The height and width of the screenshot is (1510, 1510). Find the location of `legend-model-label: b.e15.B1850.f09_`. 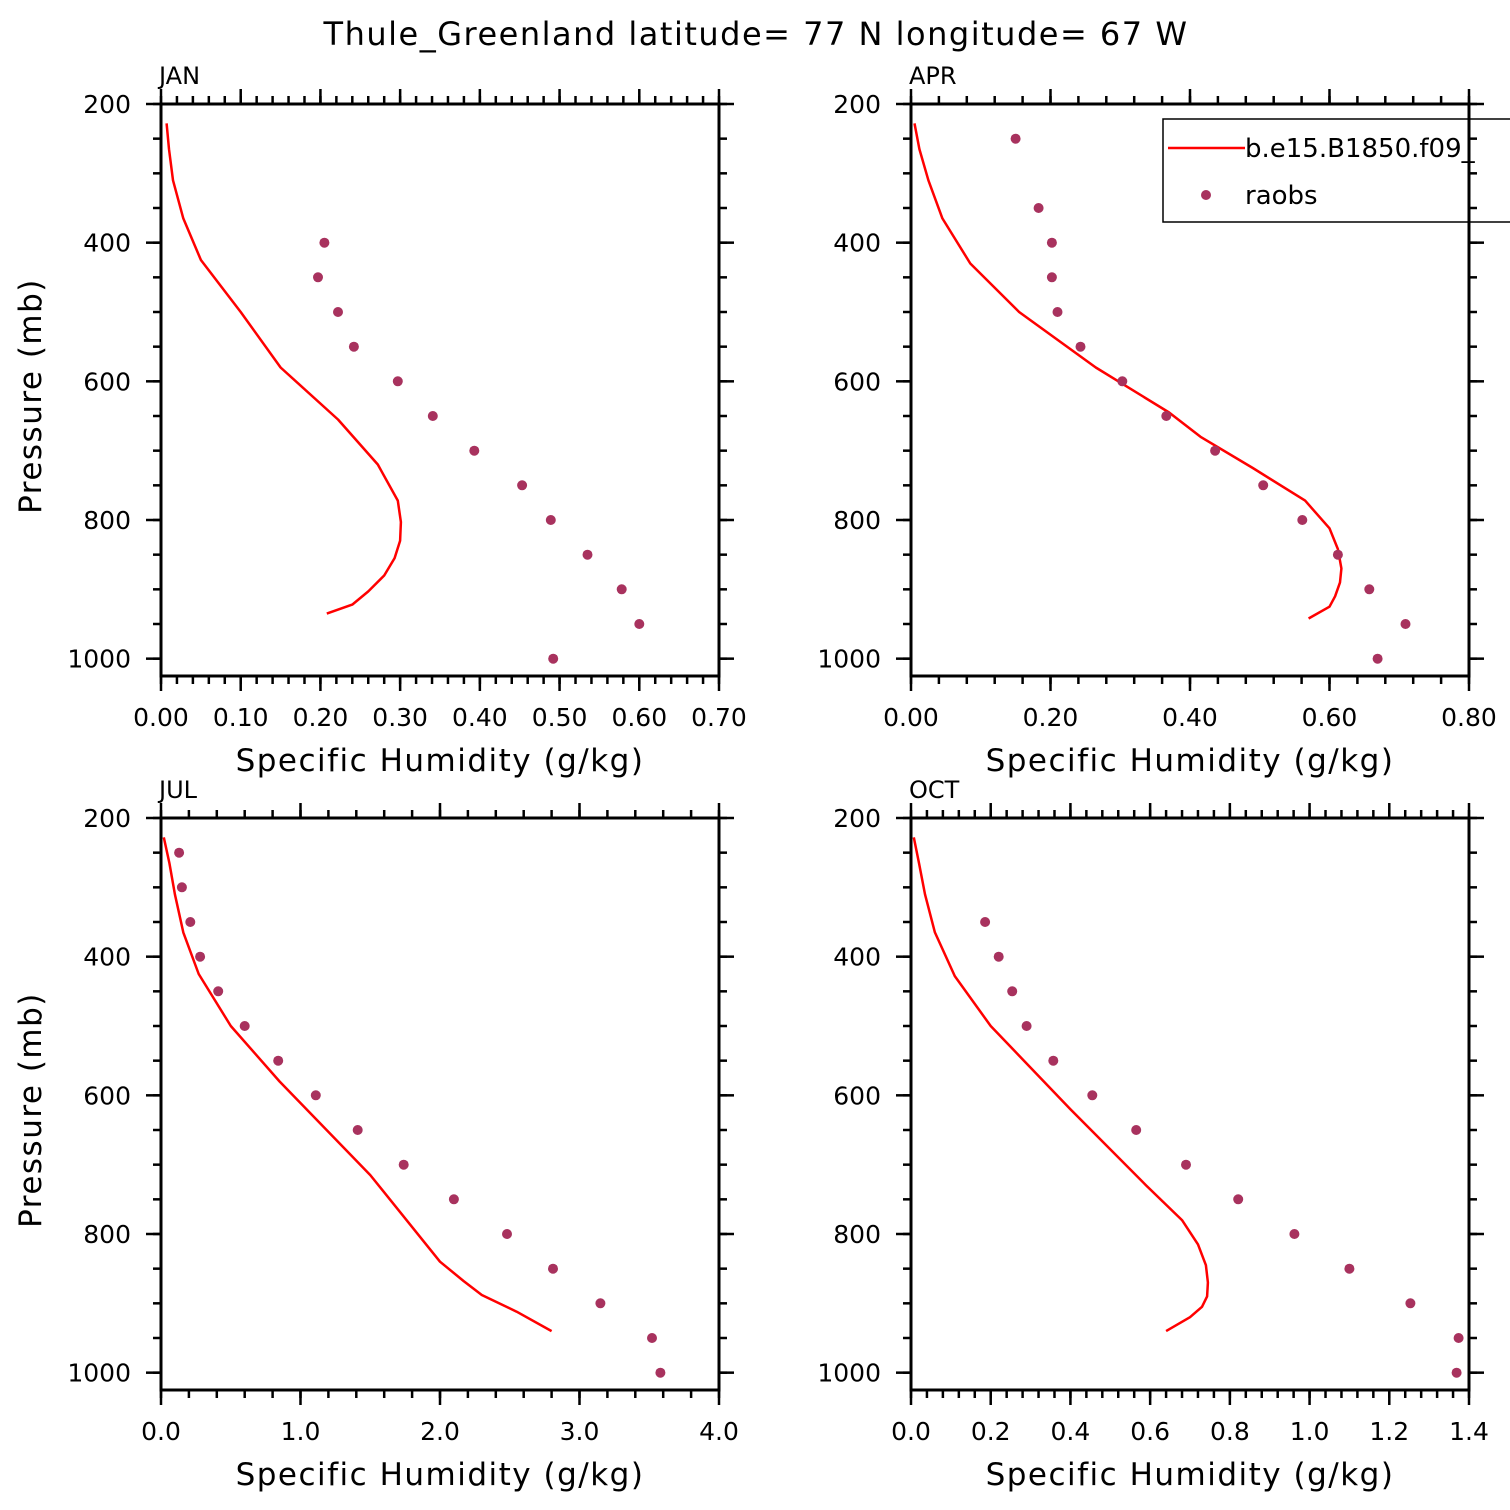

legend-model-label: b.e15.B1850.f09_ is located at coordinates (1360, 149).